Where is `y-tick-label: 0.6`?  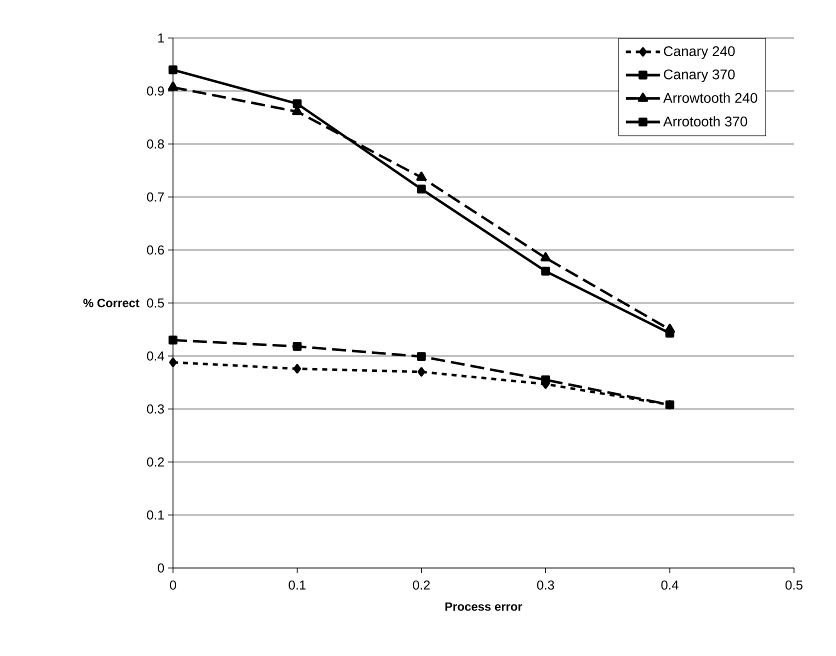
y-tick-label: 0.6 is located at coordinates (155, 250).